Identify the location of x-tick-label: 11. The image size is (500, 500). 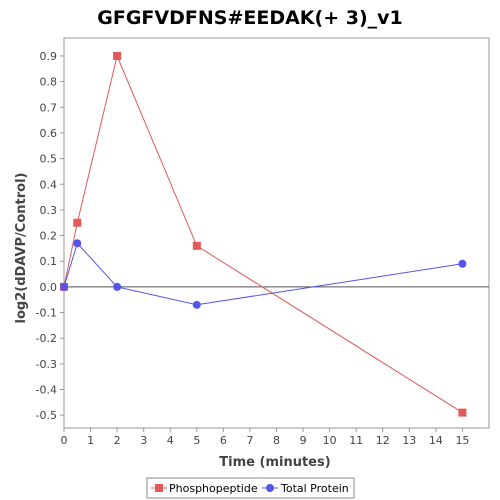
(356, 440).